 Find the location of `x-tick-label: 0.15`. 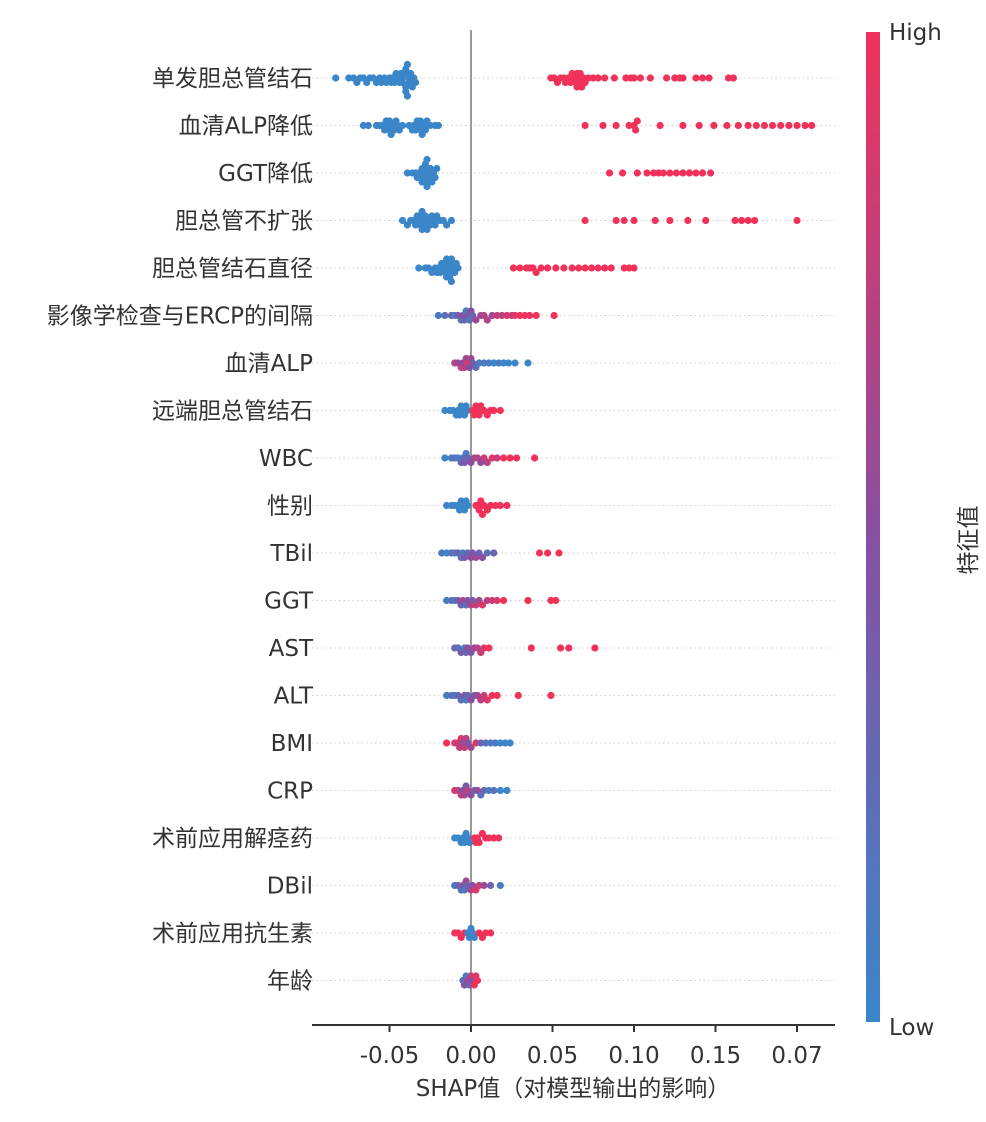

x-tick-label: 0.15 is located at coordinates (715, 1056).